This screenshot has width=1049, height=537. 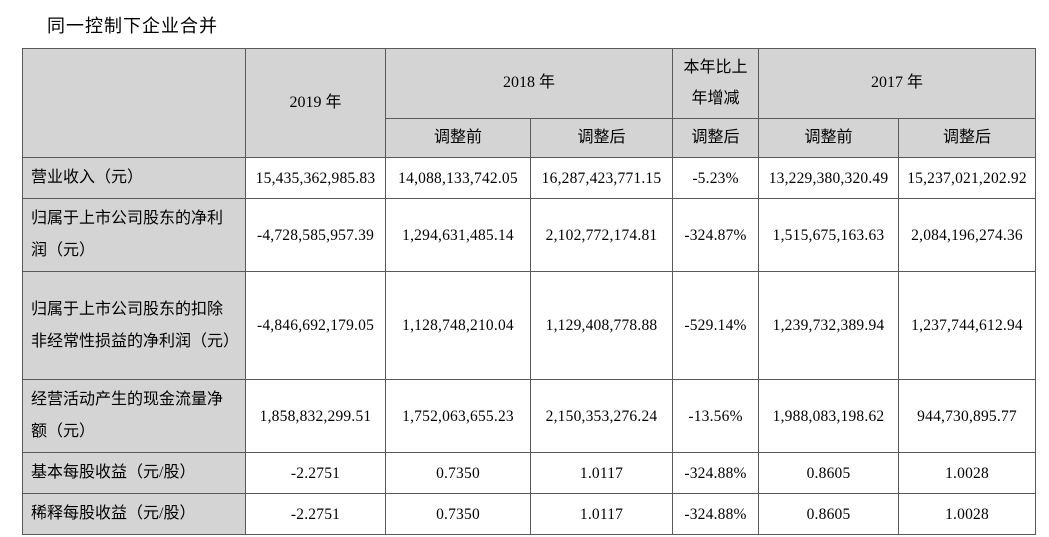 What do you see at coordinates (134, 103) in the screenshot?
I see `header-corner-cell` at bounding box center [134, 103].